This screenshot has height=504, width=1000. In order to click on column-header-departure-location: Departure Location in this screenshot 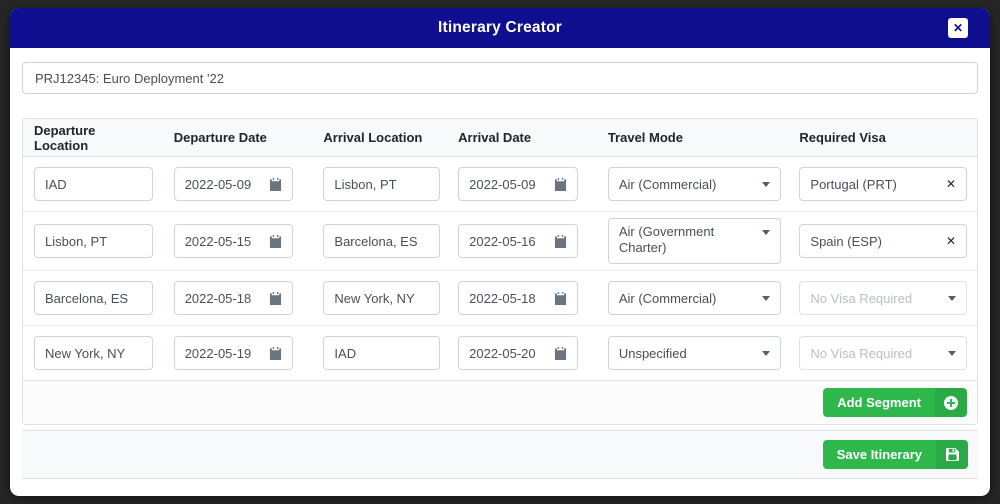, I will do `click(65, 137)`.